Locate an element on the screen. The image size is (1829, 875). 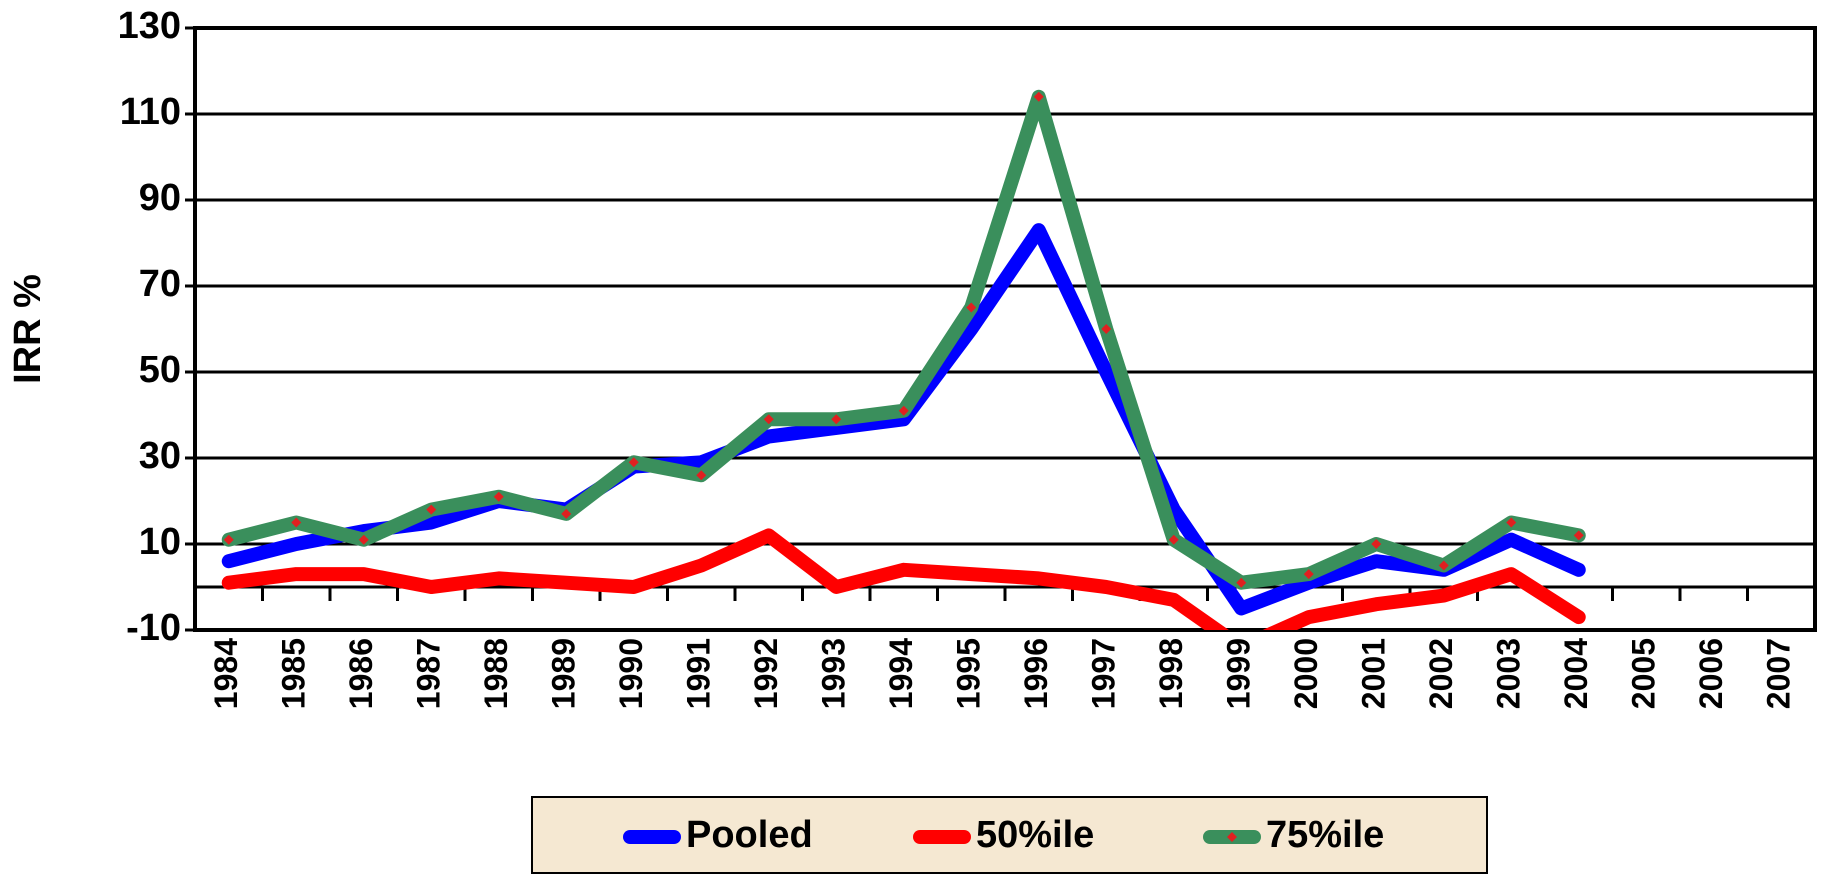
y-tick-label: 90 is located at coordinates (160, 198).